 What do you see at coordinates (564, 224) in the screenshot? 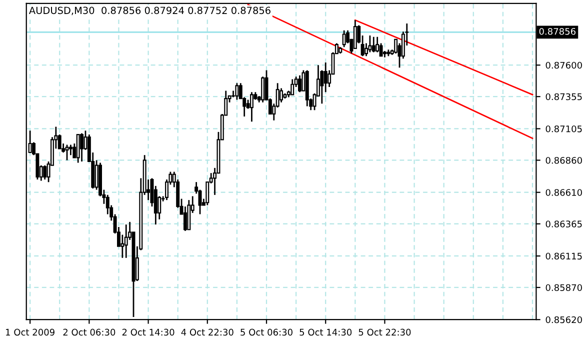
I see `y-tick-label: 0.86365` at bounding box center [564, 224].